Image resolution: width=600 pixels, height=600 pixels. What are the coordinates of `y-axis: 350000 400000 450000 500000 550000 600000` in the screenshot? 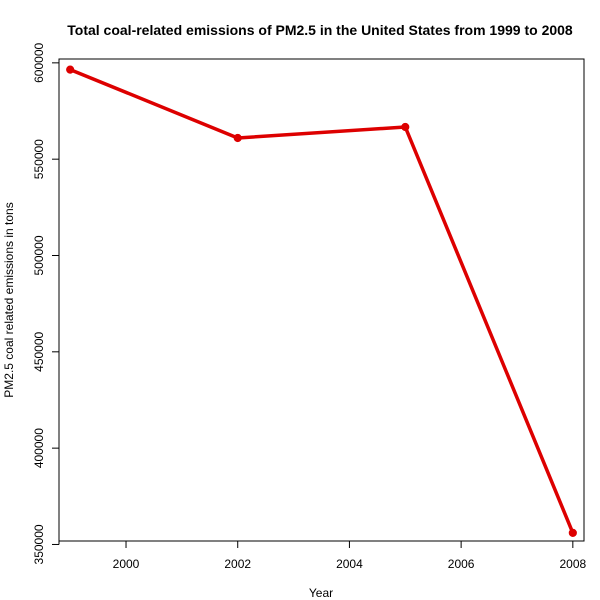 It's located at (46, 303).